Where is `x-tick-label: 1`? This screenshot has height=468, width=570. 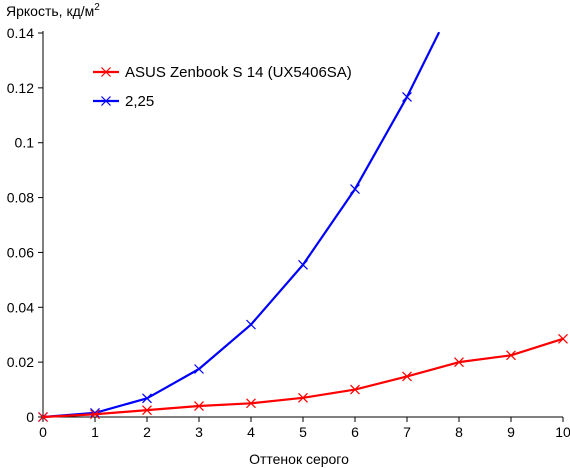
x-tick-label: 1 is located at coordinates (95, 432).